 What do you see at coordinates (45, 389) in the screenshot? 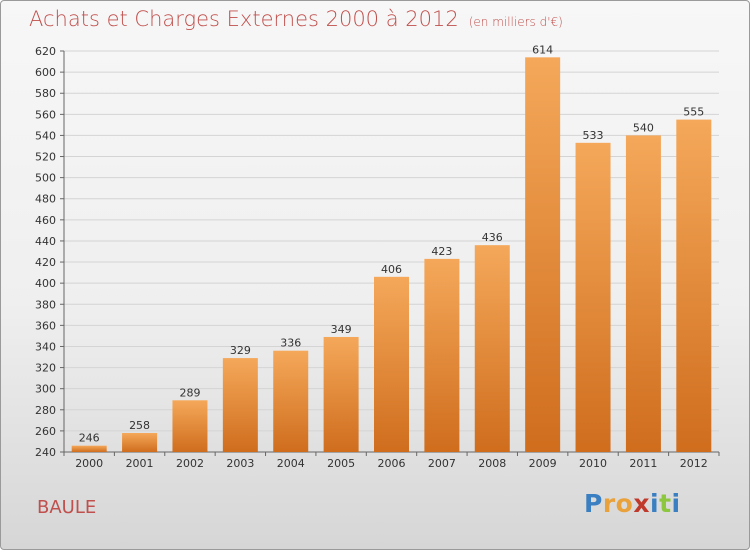
I see `y-tick-label: 300` at bounding box center [45, 389].